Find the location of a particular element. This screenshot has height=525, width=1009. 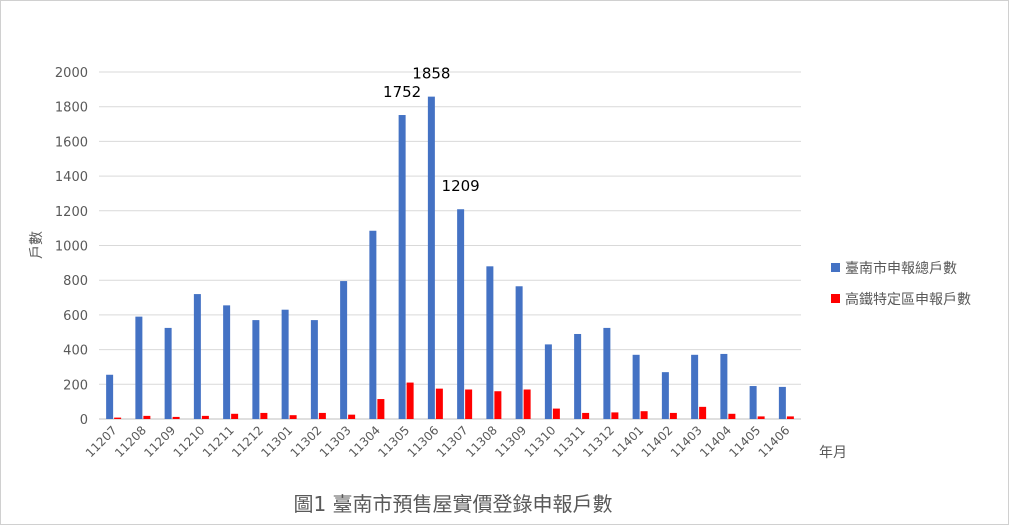

x-tick-label: 11303 is located at coordinates (335, 441).